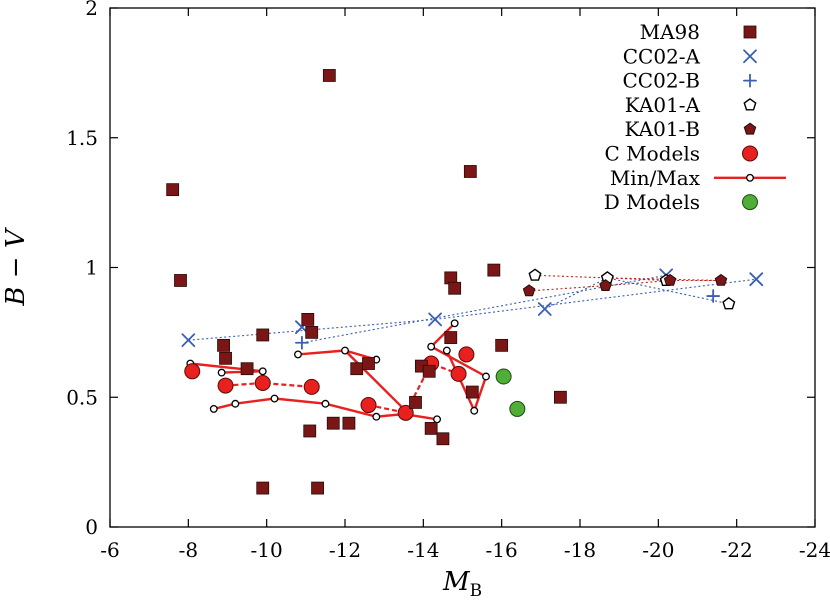  Describe the element at coordinates (655, 178) in the screenshot. I see `legend-label-min-max: Min/Max` at that location.